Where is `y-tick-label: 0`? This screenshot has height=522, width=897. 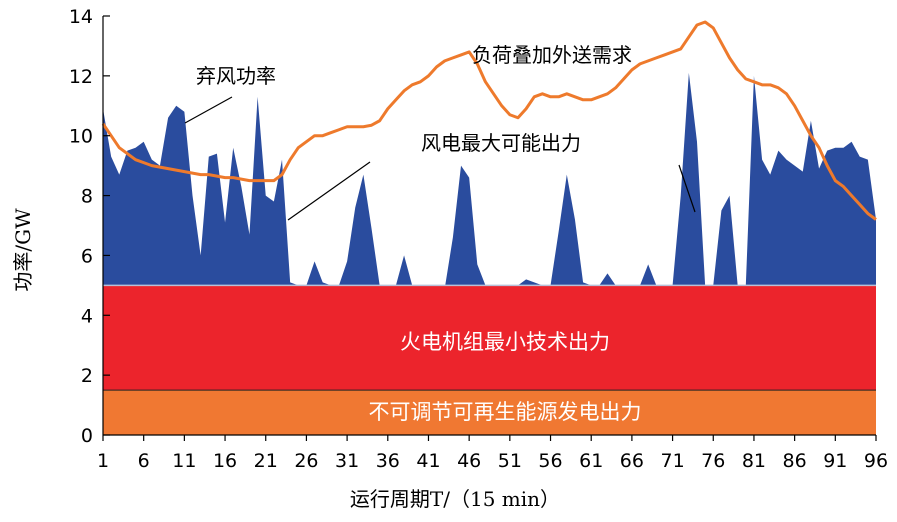 y-tick-label: 0 is located at coordinates (87, 436).